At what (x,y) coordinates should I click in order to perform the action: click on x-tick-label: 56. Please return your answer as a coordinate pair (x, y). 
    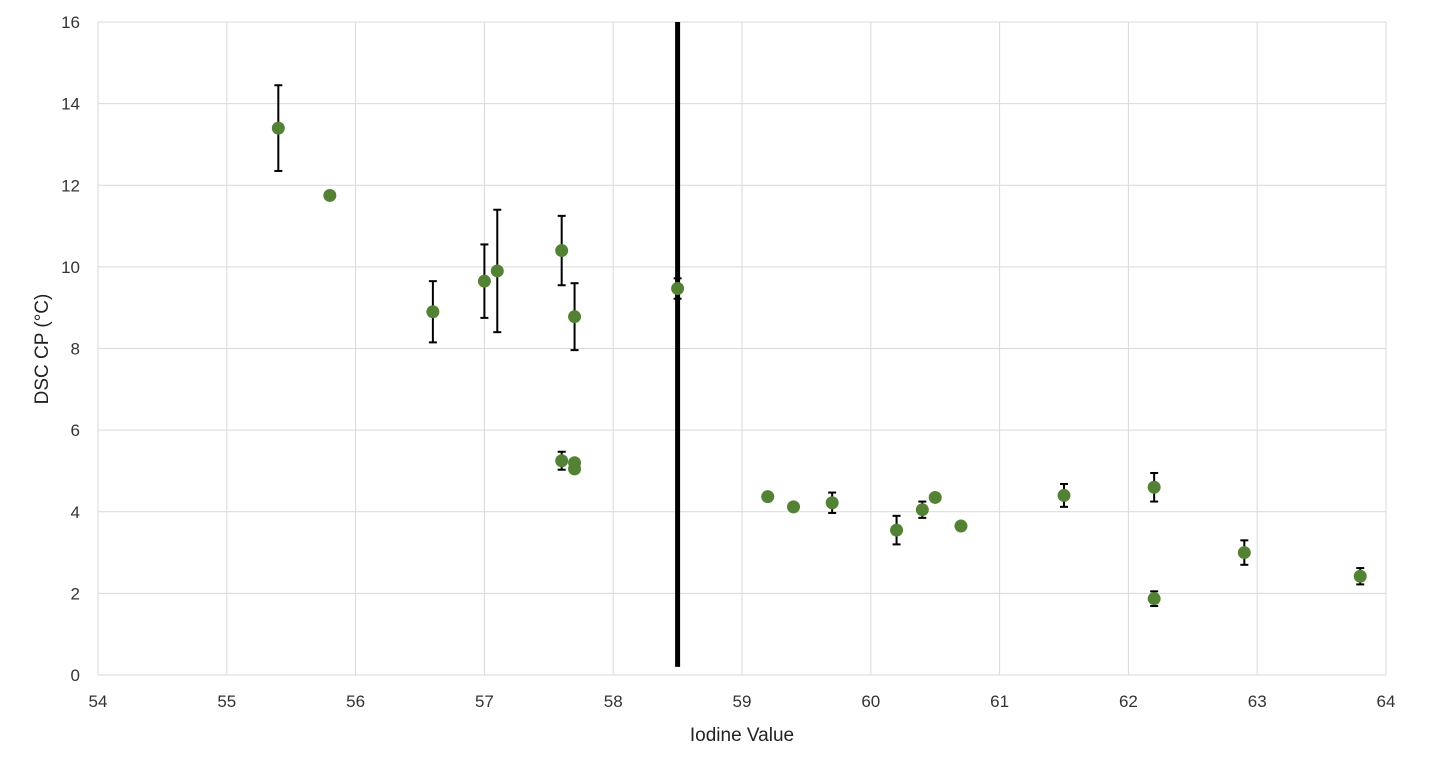
    Looking at the image, I should click on (355, 701).